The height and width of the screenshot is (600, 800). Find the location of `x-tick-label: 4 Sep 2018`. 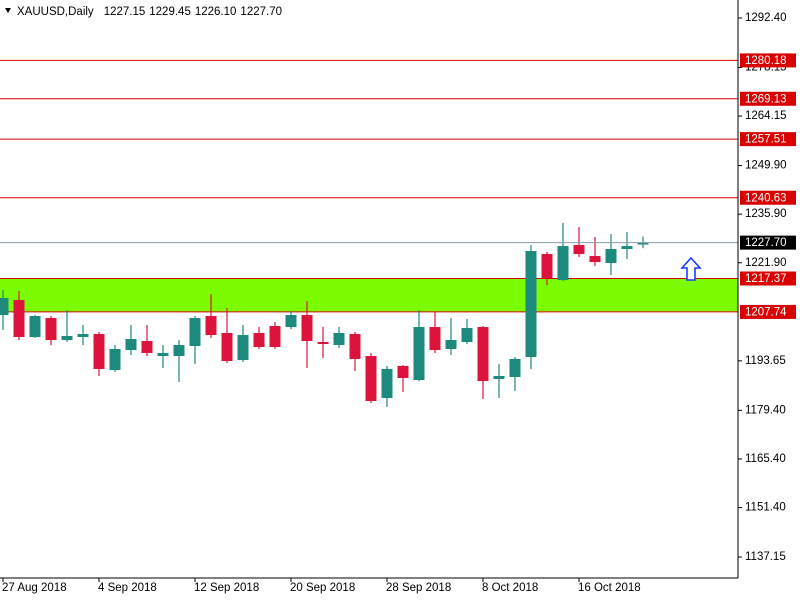

x-tick-label: 4 Sep 2018 is located at coordinates (127, 588).